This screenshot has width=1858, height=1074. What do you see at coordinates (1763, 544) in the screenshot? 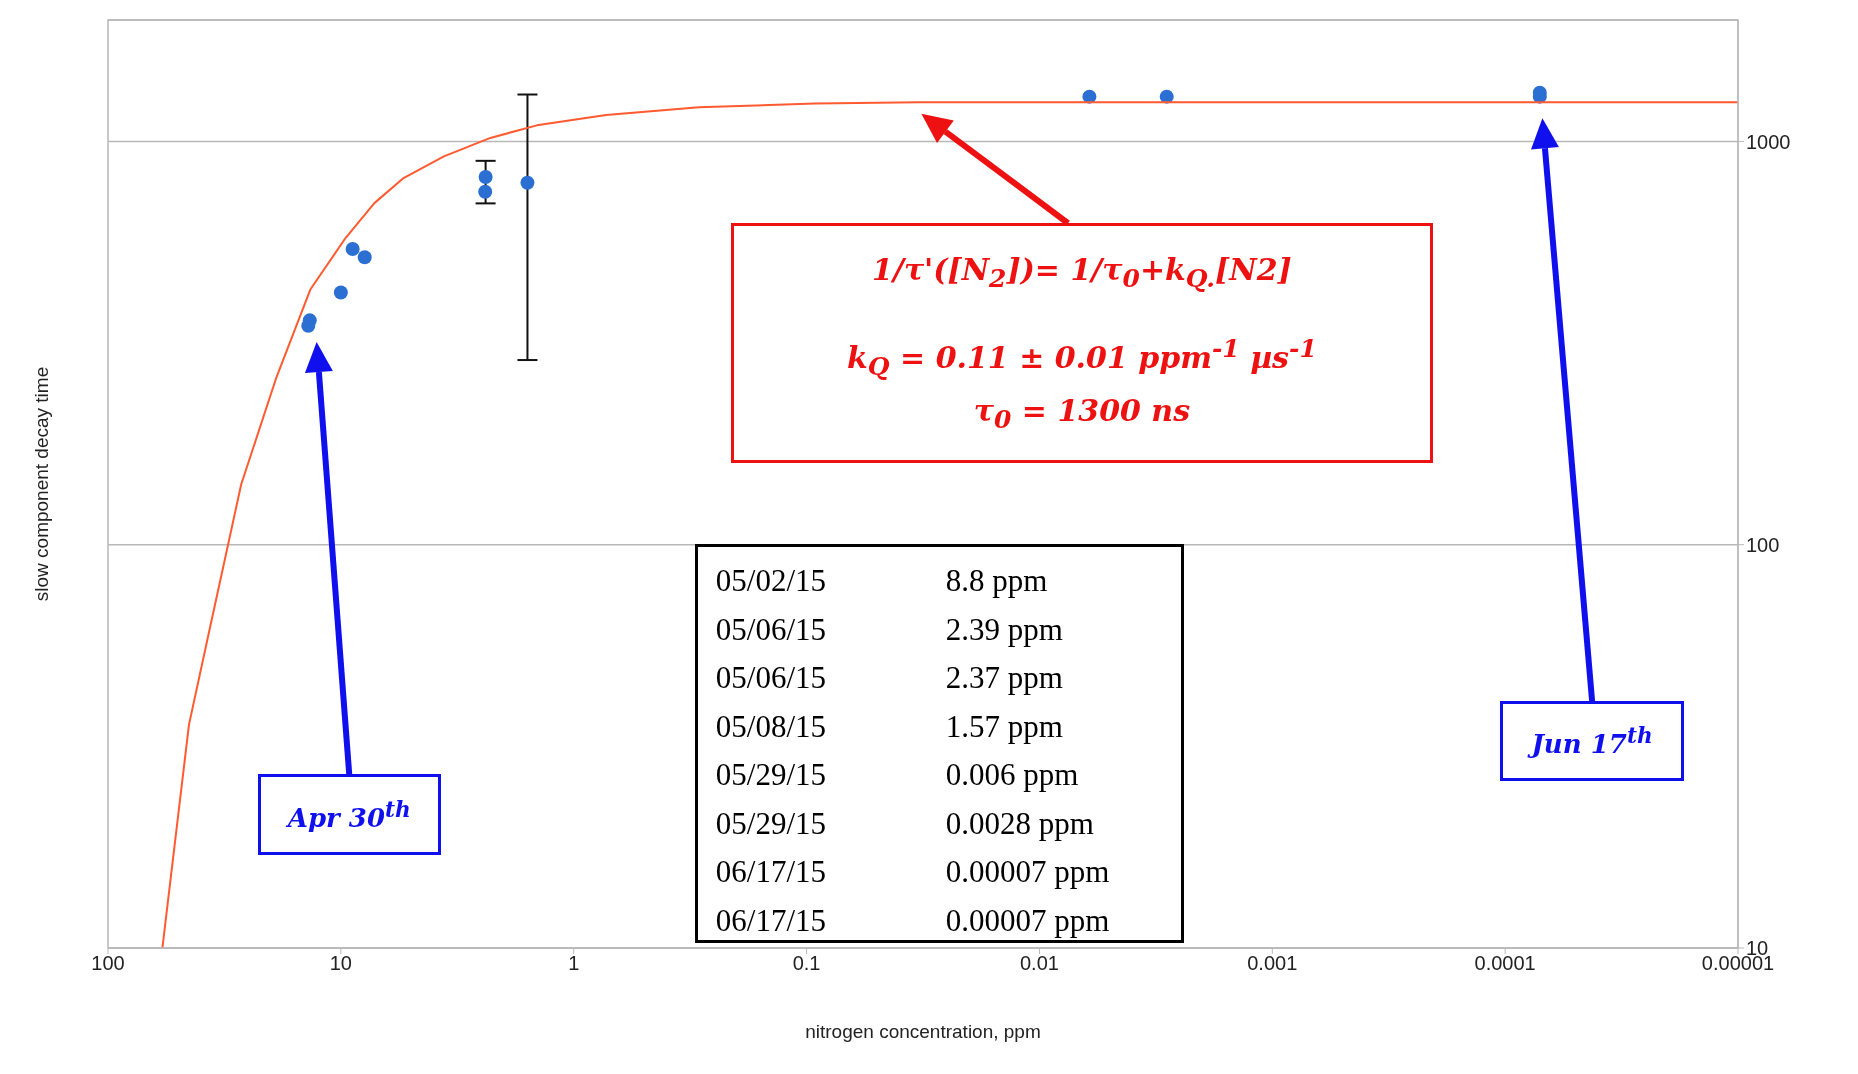
I see `y-tick-label: 100` at bounding box center [1763, 544].